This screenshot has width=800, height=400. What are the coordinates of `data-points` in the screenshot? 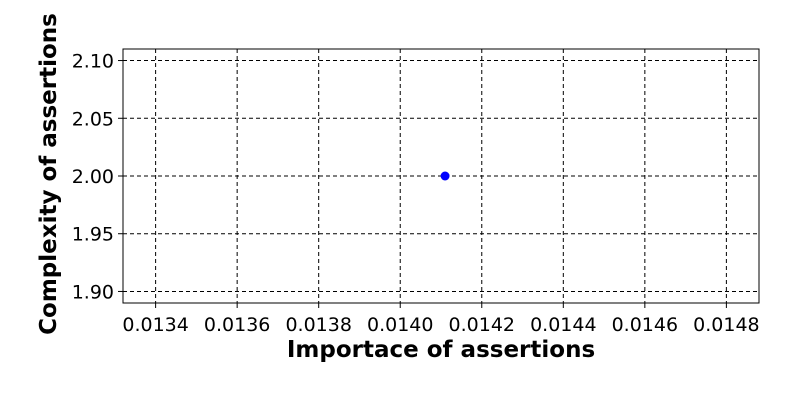 It's located at (445, 176).